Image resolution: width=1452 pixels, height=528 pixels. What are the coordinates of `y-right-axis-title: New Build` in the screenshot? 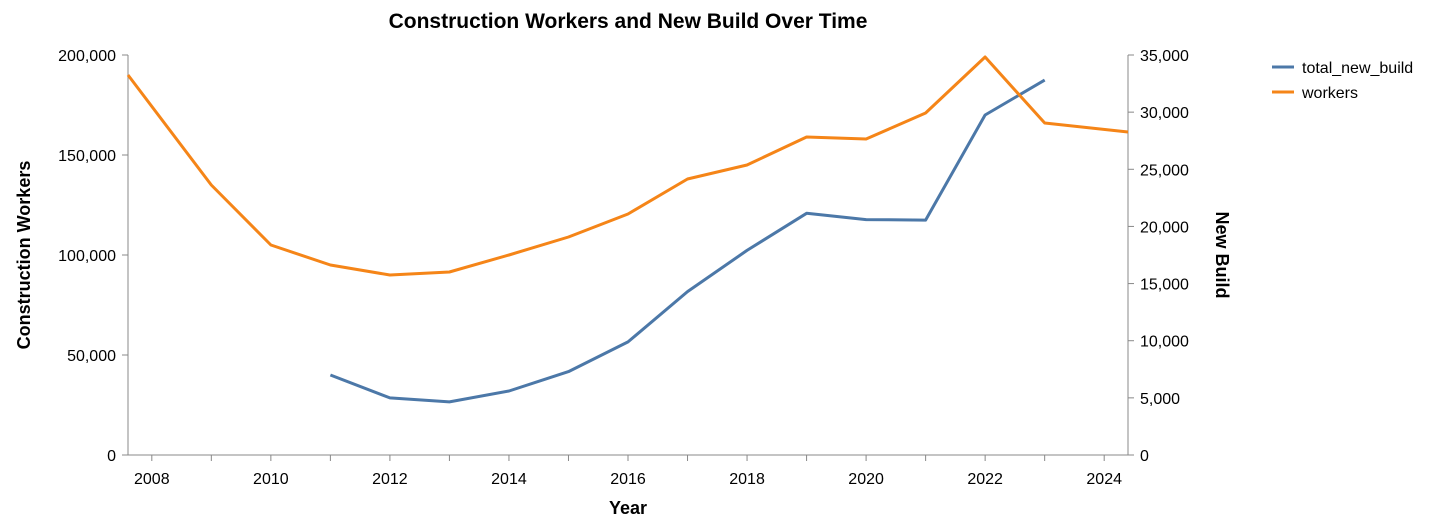 It's located at (1222, 254).